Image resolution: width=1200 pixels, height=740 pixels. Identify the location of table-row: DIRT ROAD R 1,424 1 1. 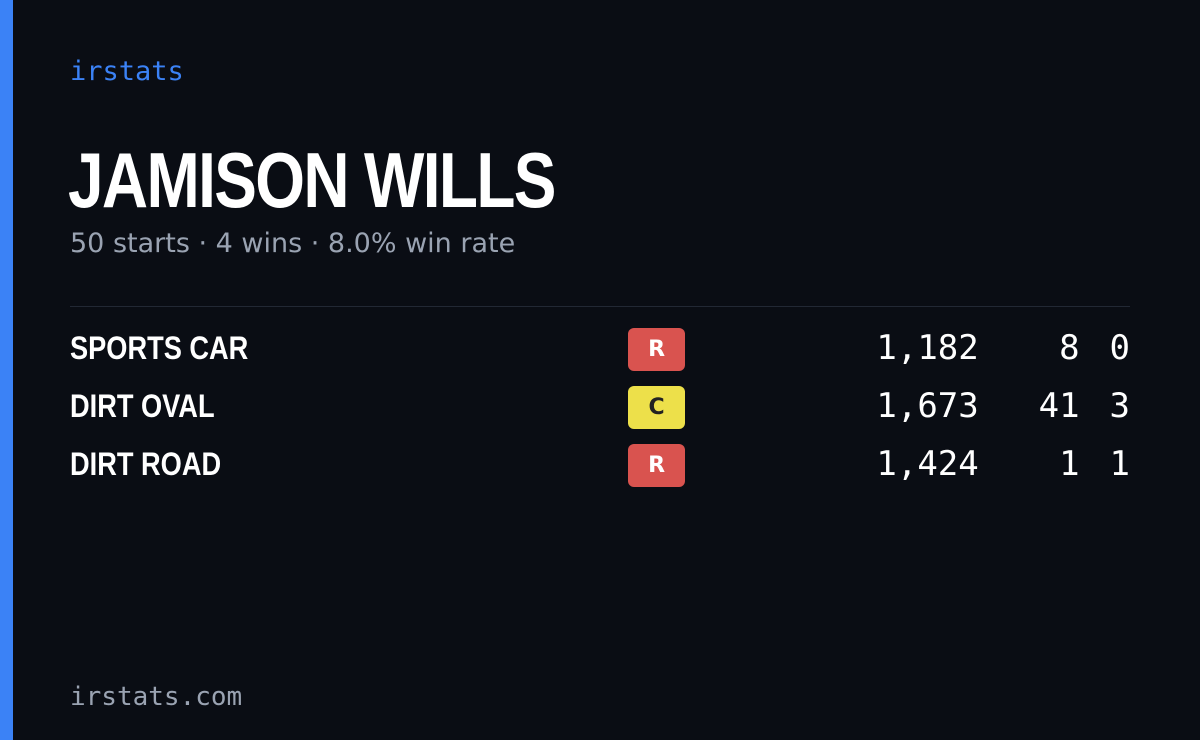
(600, 464).